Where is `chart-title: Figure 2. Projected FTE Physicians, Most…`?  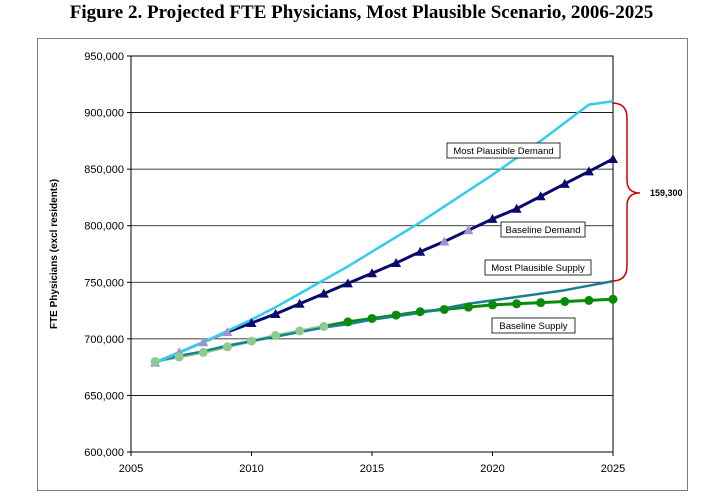 chart-title: Figure 2. Projected FTE Physicians, Most… is located at coordinates (361, 12).